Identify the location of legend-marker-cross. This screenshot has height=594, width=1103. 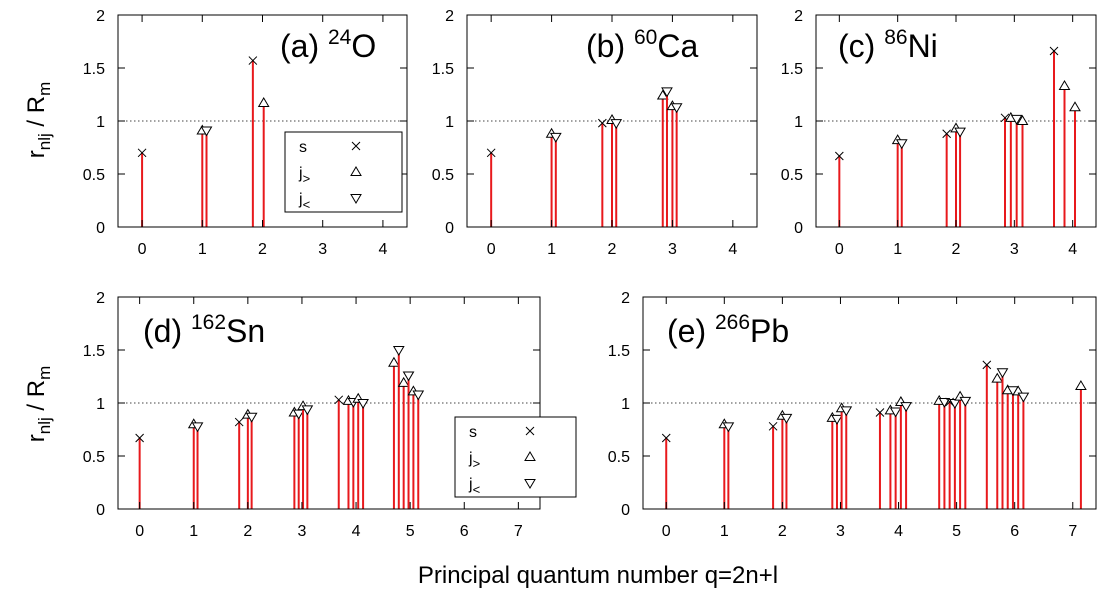
(530, 431).